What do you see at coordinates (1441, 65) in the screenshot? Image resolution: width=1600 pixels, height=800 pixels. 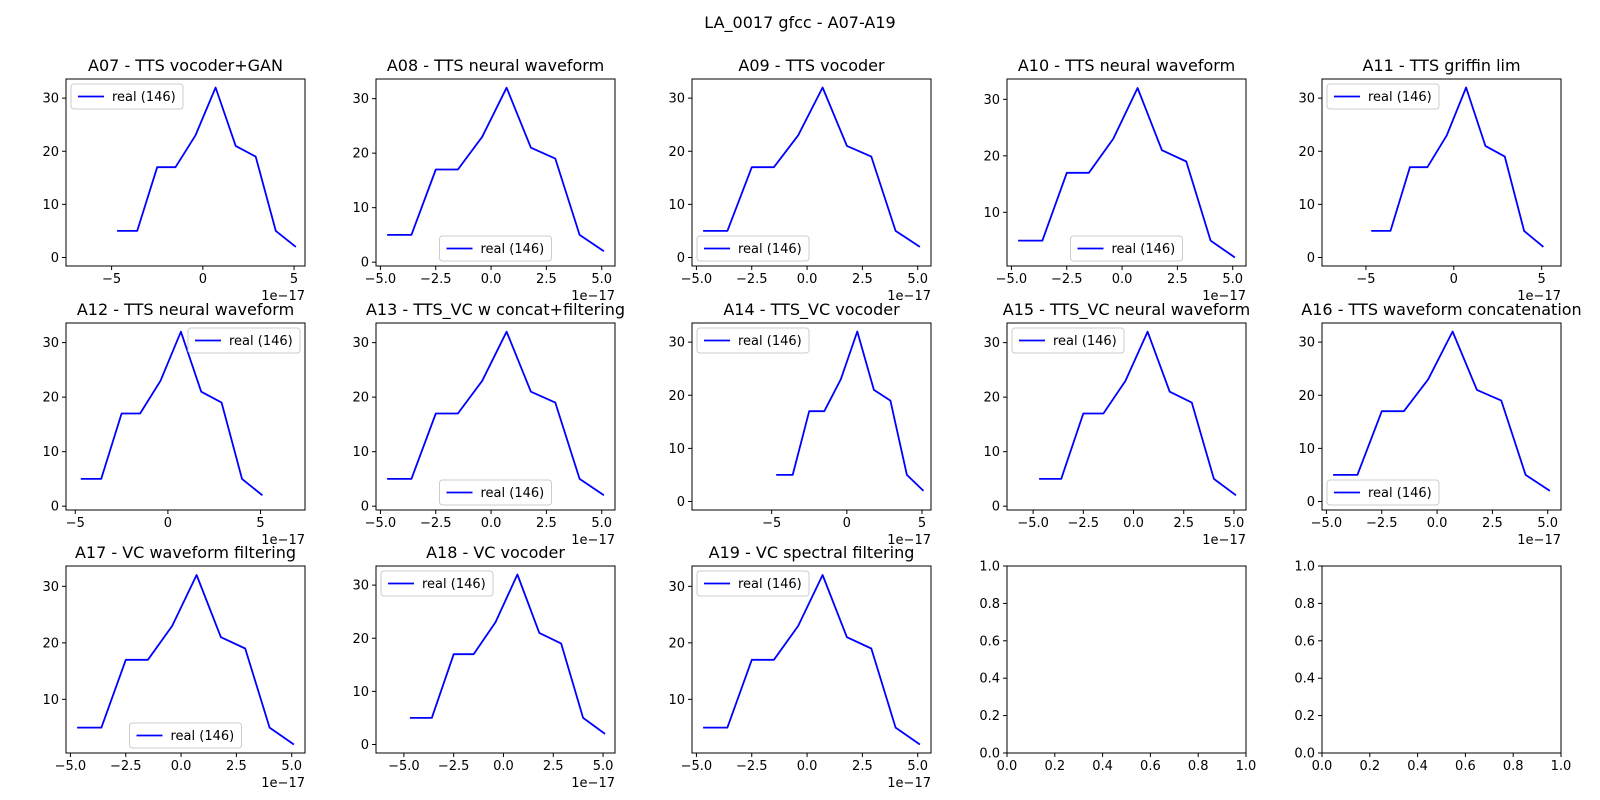 I see `subplot-title: A11 - TTS griffin lim` at bounding box center [1441, 65].